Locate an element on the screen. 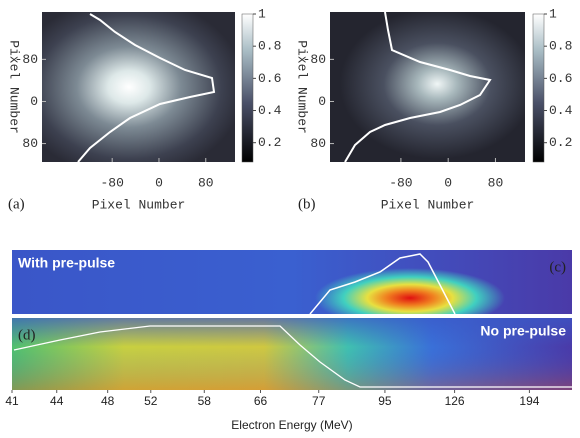  x-tick-label: 194 is located at coordinates (529, 401).